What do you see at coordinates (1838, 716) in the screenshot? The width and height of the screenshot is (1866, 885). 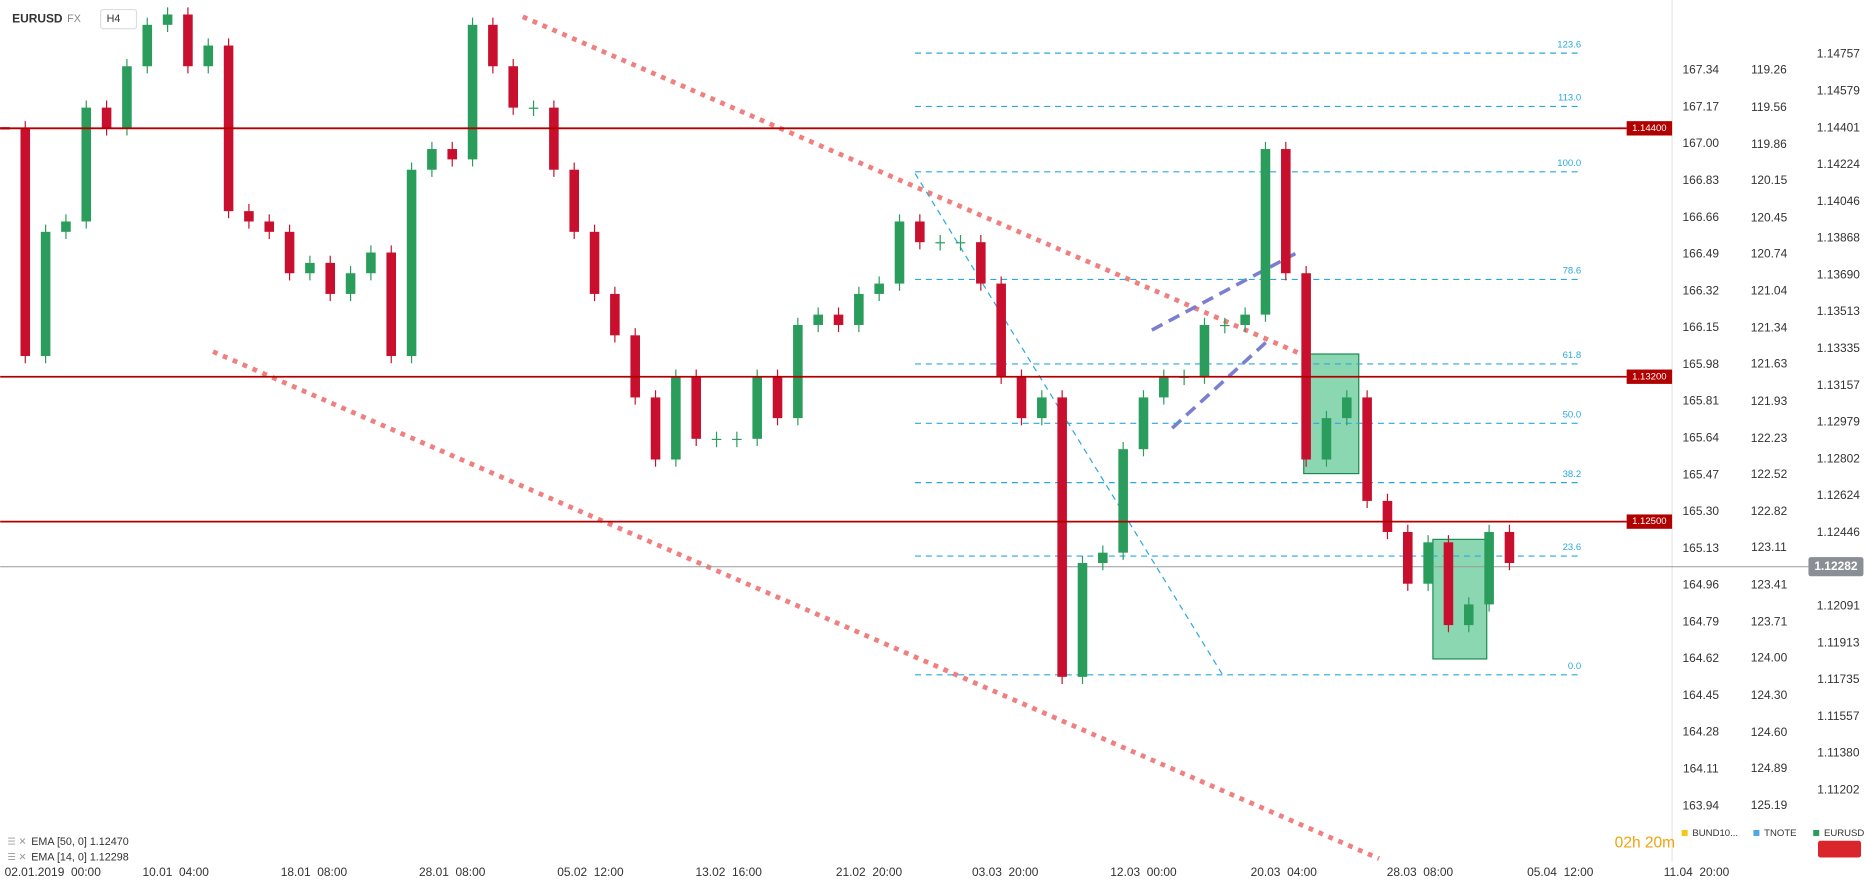 I see `y-tick-label: 1.11557` at bounding box center [1838, 716].